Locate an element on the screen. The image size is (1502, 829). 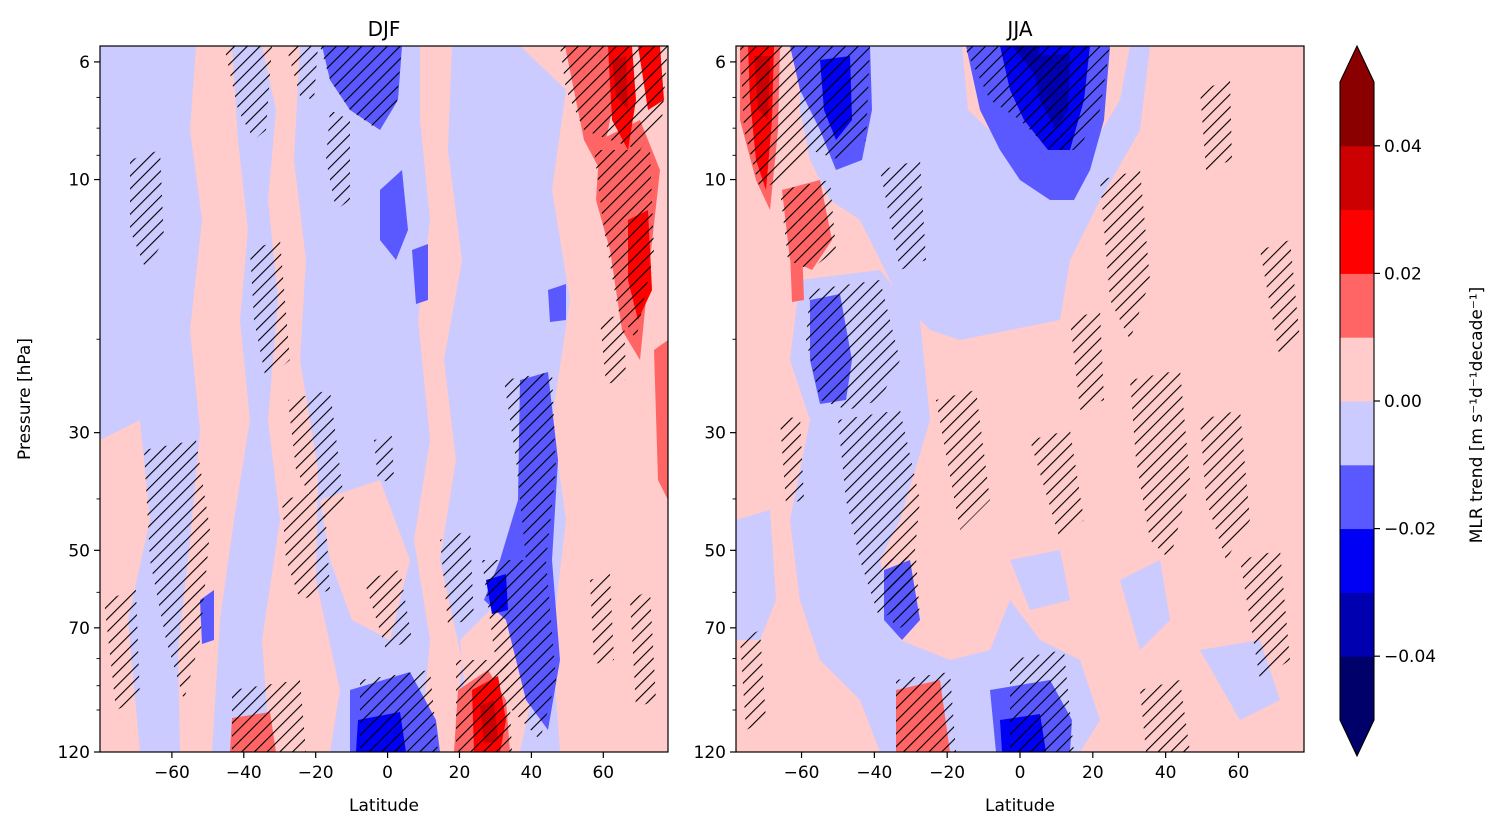
colorbar-outline is located at coordinates (1357, 401).